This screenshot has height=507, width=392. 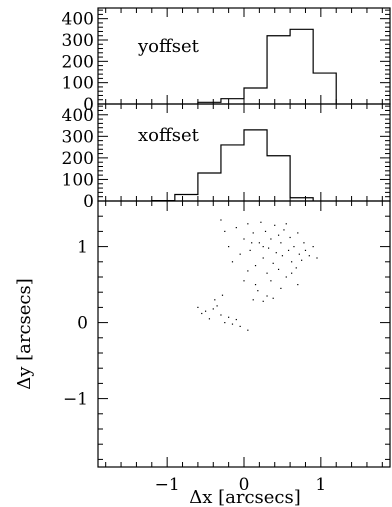 What do you see at coordinates (232, 165) in the screenshot?
I see `xoffset-histogram-step` at bounding box center [232, 165].